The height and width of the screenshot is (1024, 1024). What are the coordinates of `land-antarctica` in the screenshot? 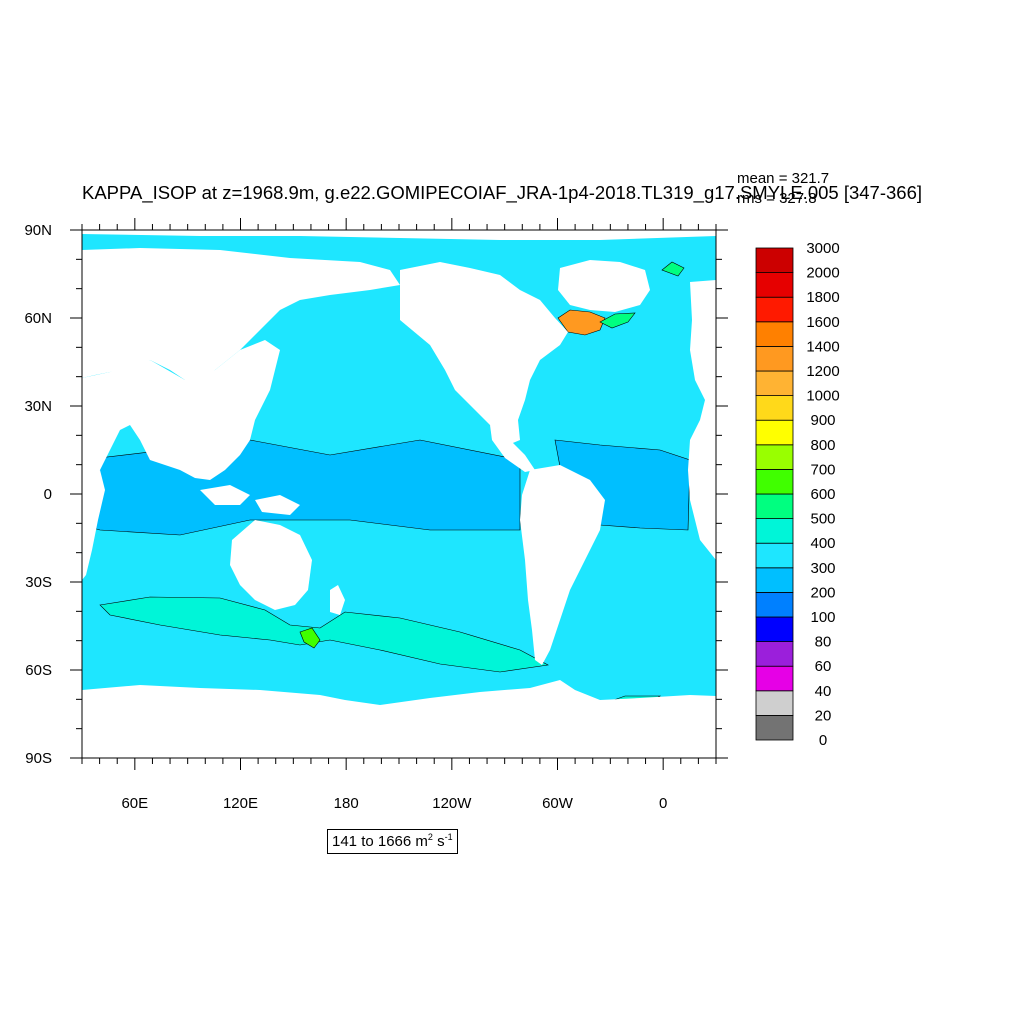 It's located at (399, 719).